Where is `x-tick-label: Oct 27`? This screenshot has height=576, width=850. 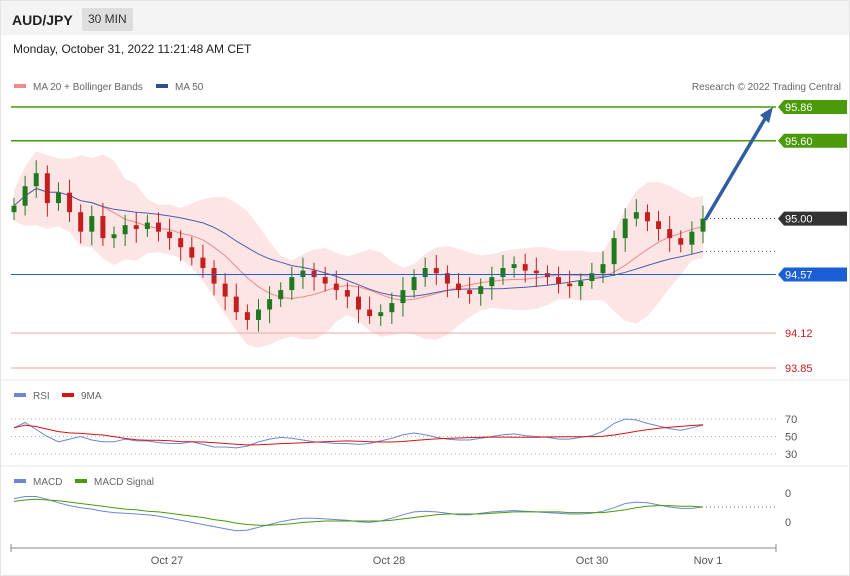 x-tick-label: Oct 27 is located at coordinates (167, 561).